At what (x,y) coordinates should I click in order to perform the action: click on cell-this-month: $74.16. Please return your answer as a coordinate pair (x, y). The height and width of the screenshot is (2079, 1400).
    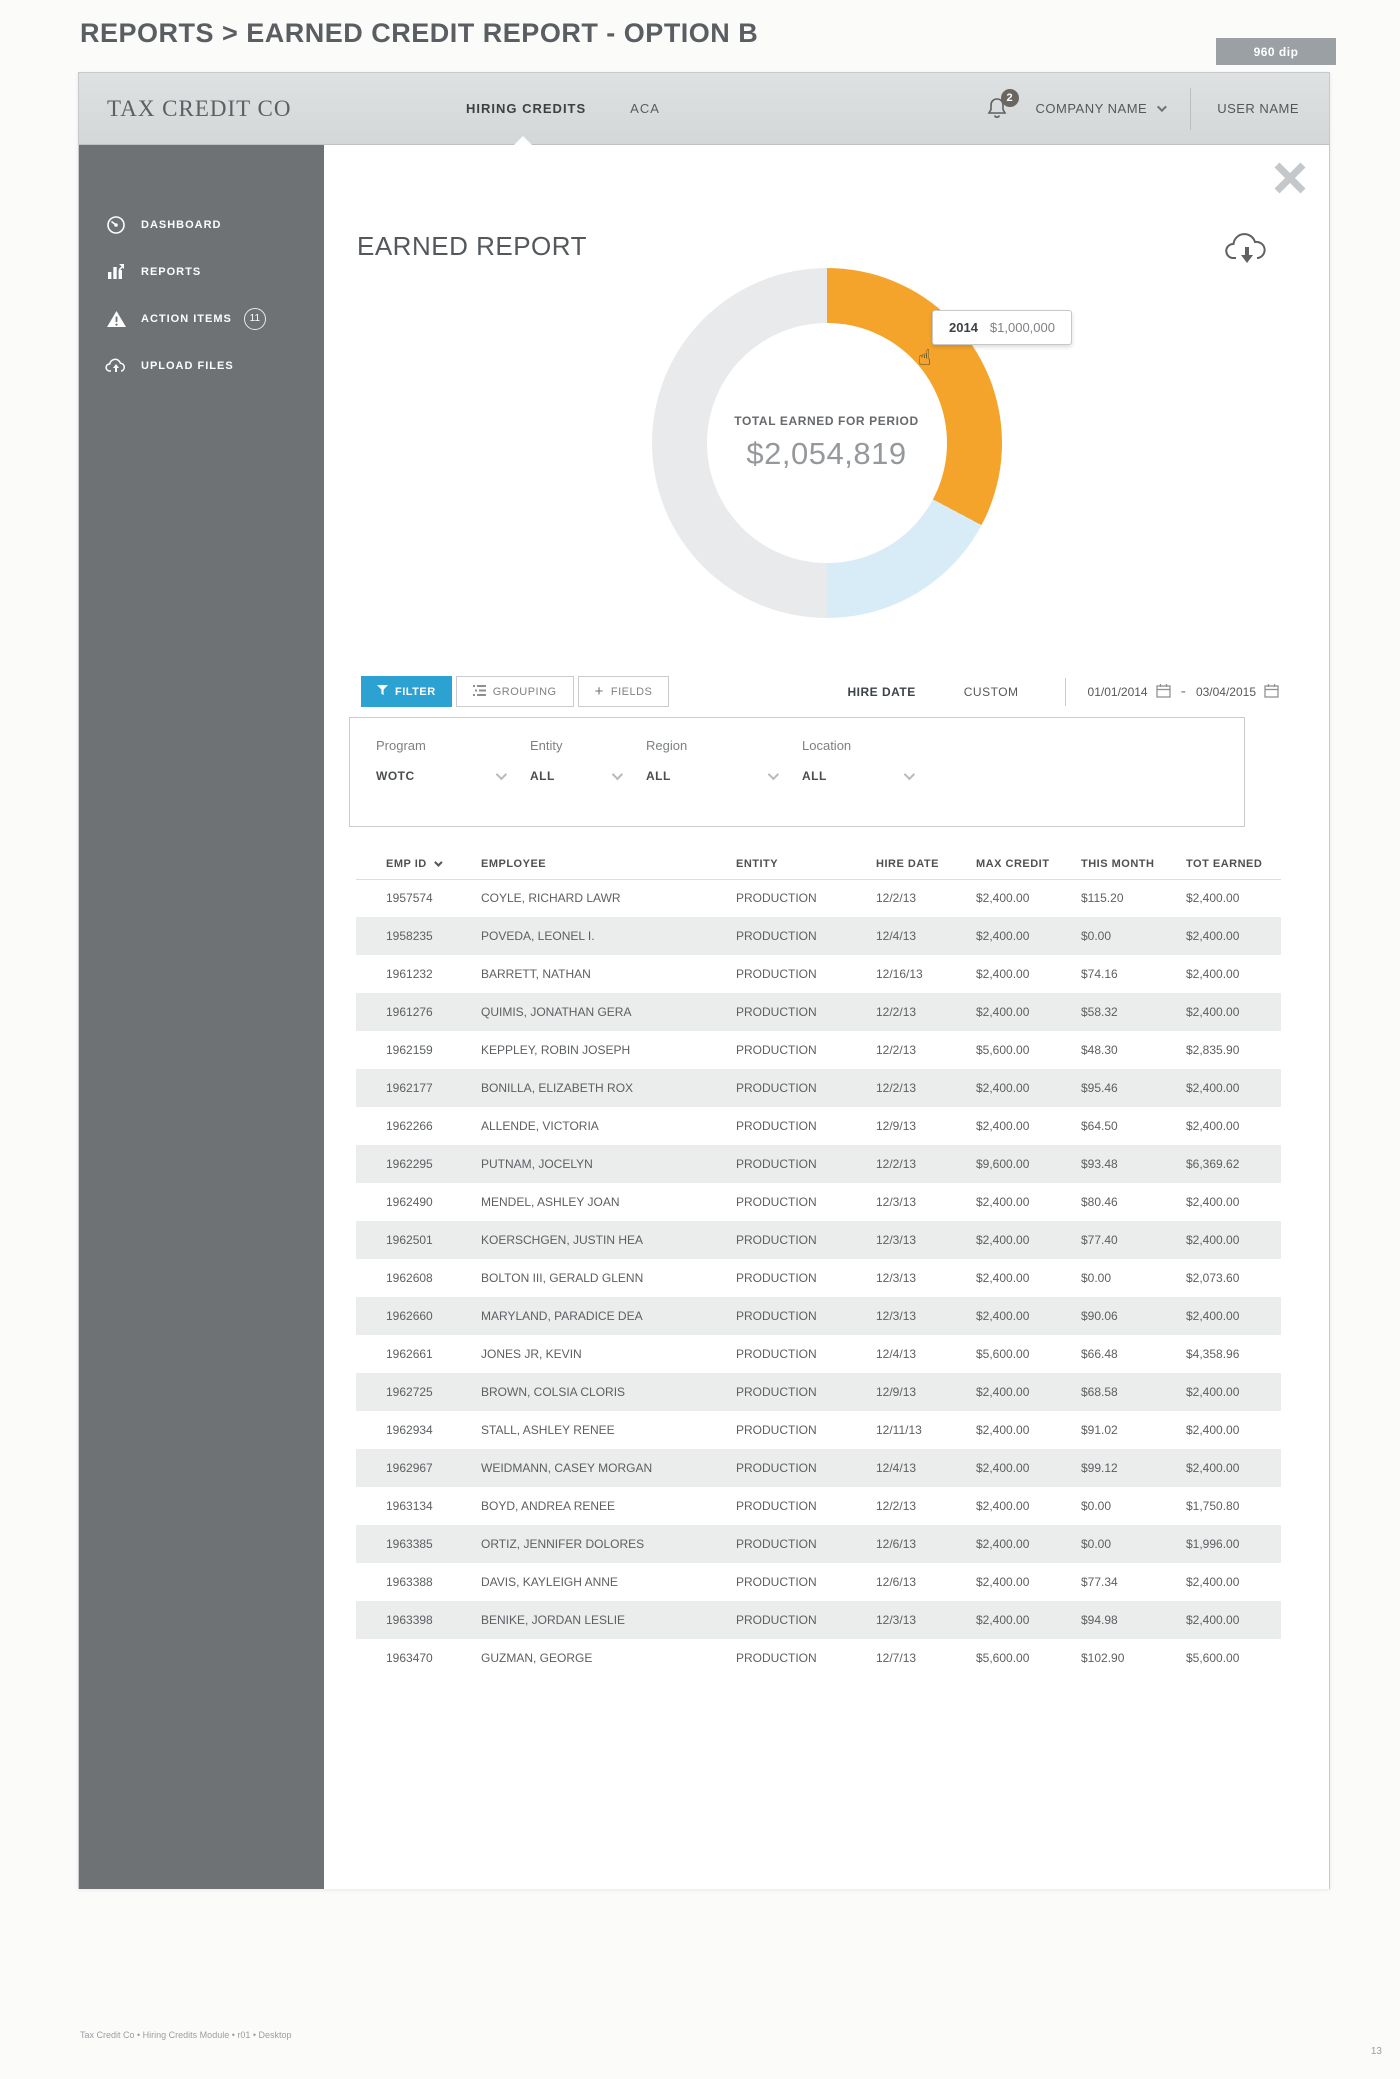
    Looking at the image, I should click on (1099, 974).